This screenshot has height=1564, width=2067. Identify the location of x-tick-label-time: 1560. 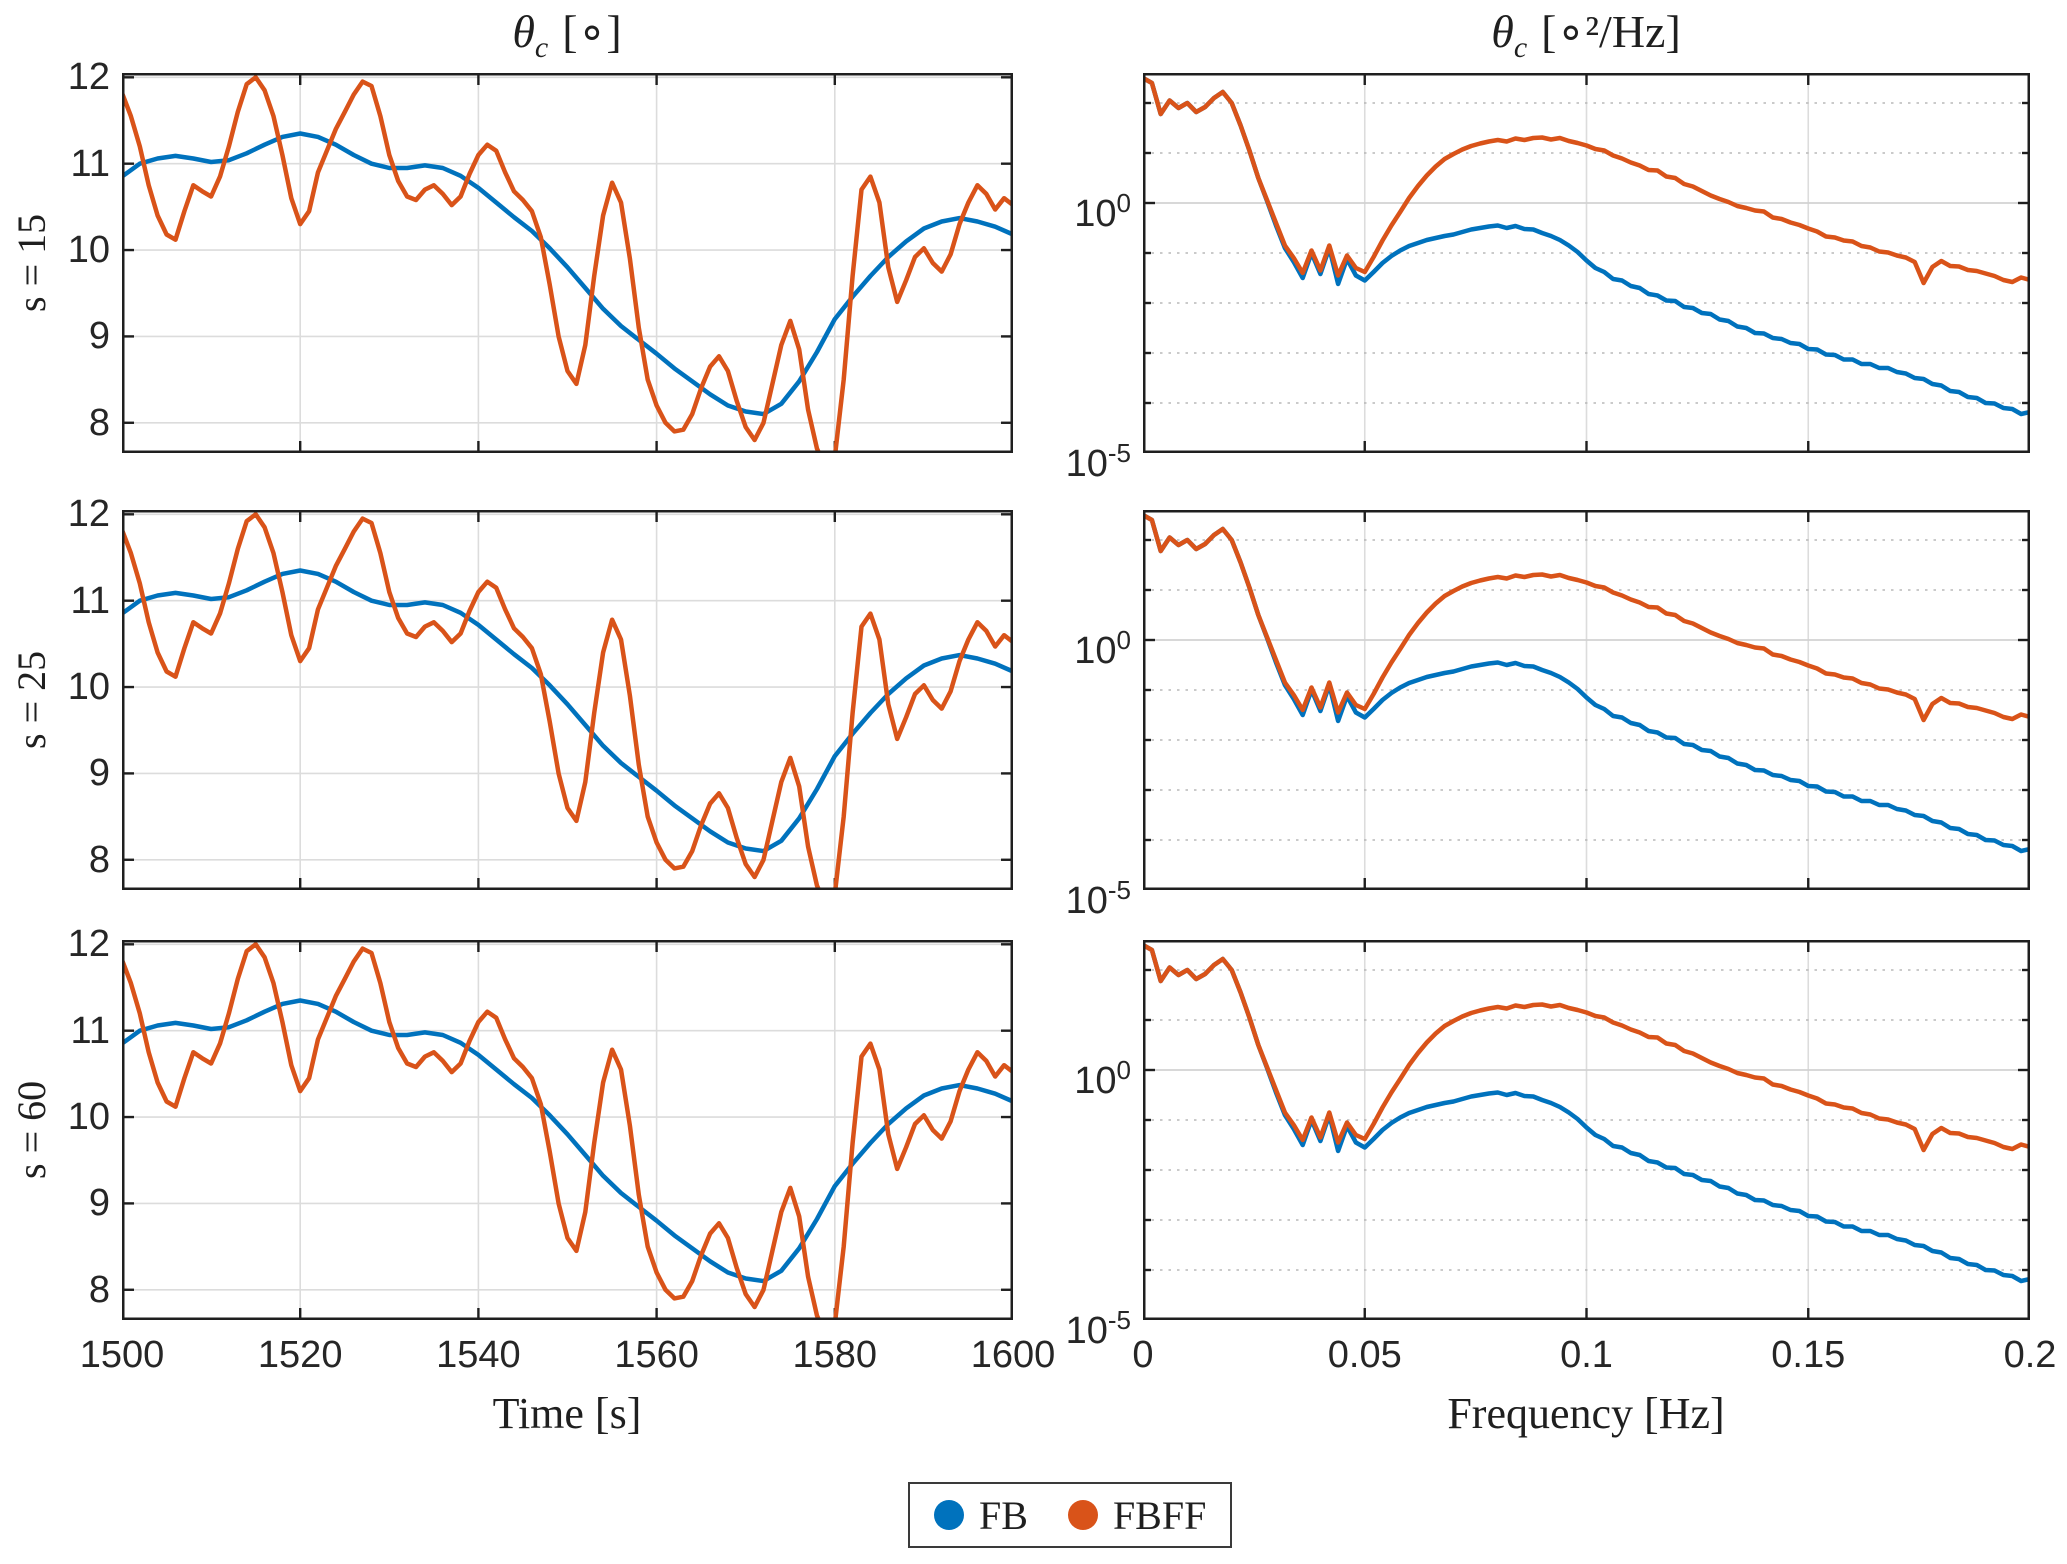
(656, 1355).